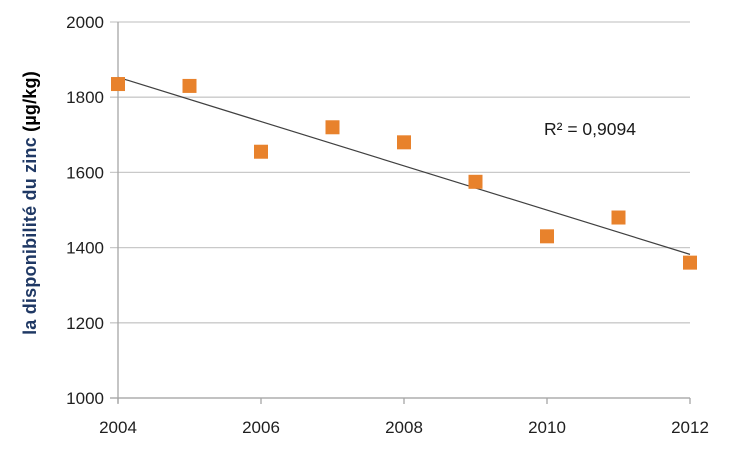  I want to click on y-axis-tick-label: 1800, so click(85, 97).